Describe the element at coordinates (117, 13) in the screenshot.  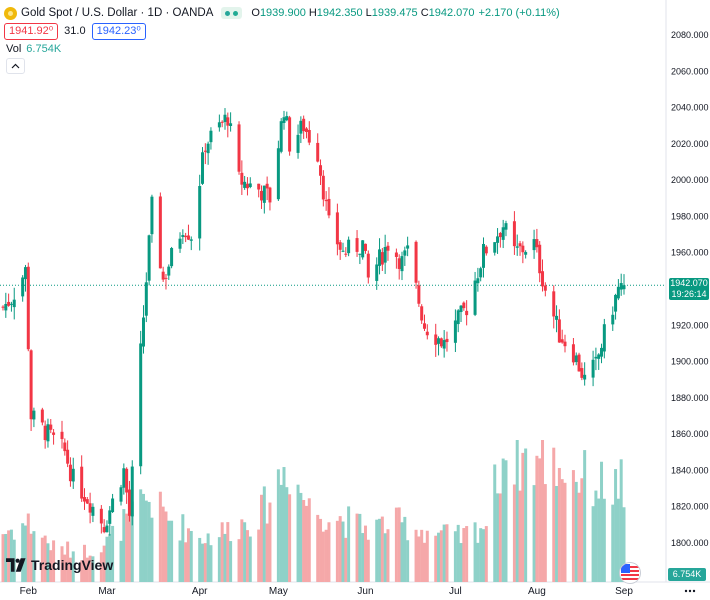
I see `symbol-title: Gold Spot / U.S. Dollar · 1D · OANDA` at that location.